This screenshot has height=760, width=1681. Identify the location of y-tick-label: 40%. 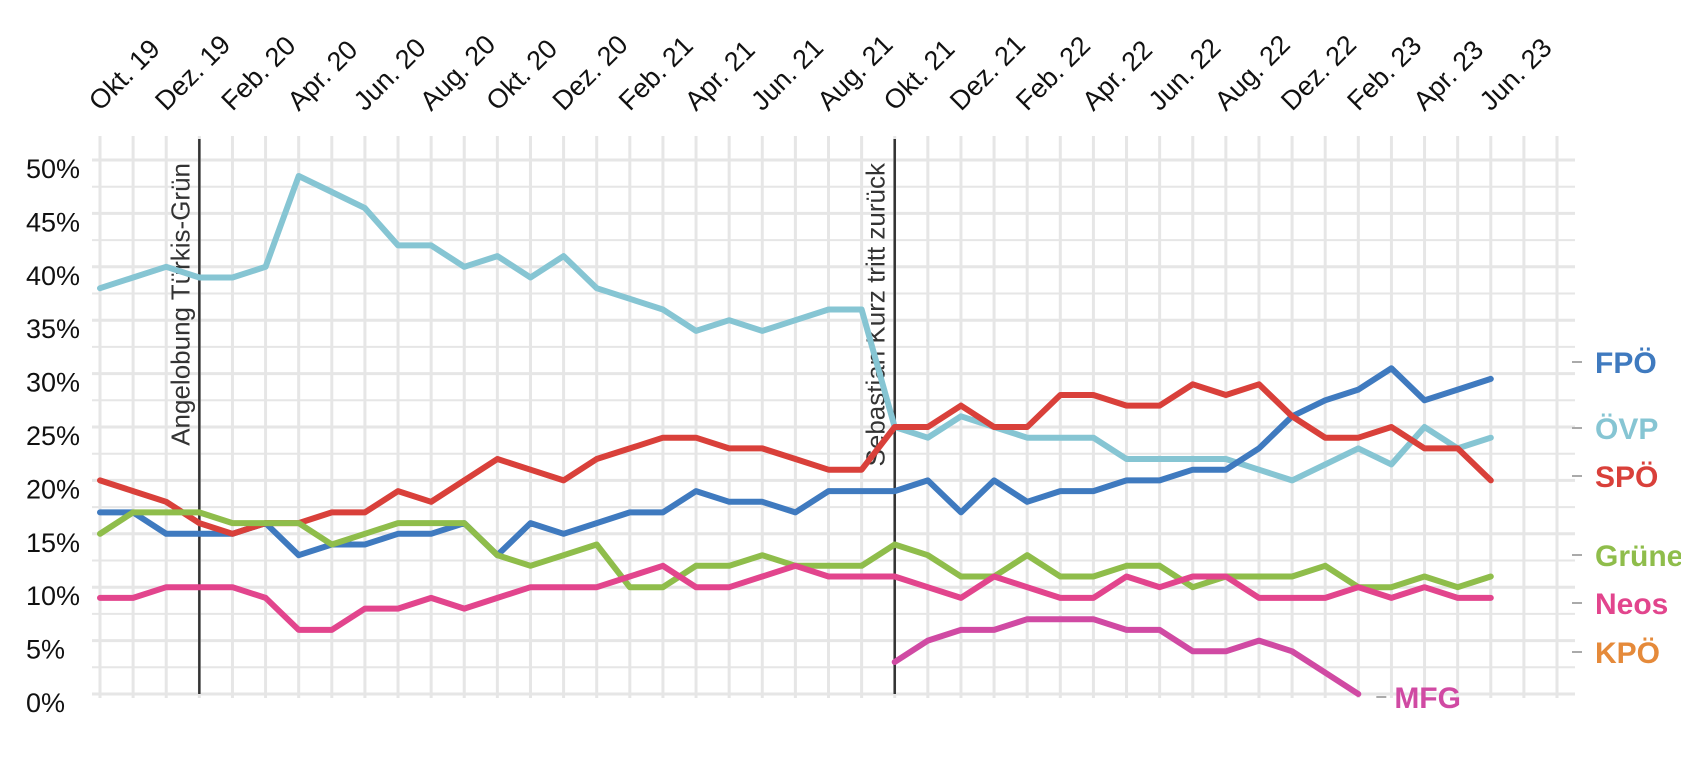
(53, 276).